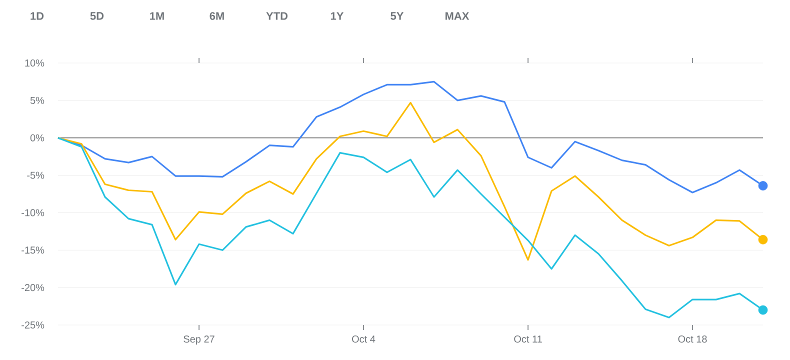 This screenshot has height=360, width=790. I want to click on text: 5D, so click(97, 16).